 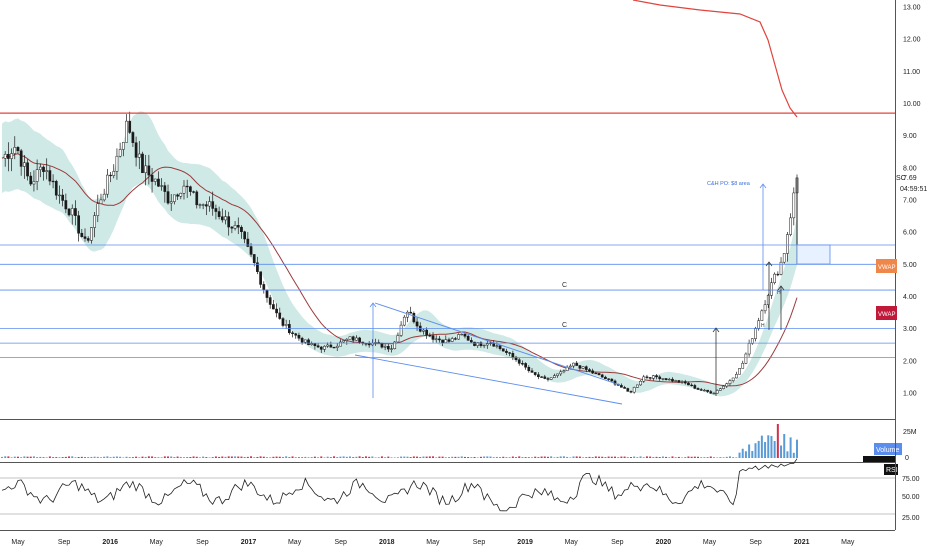 I want to click on cup-label-1: C, so click(x=564, y=285).